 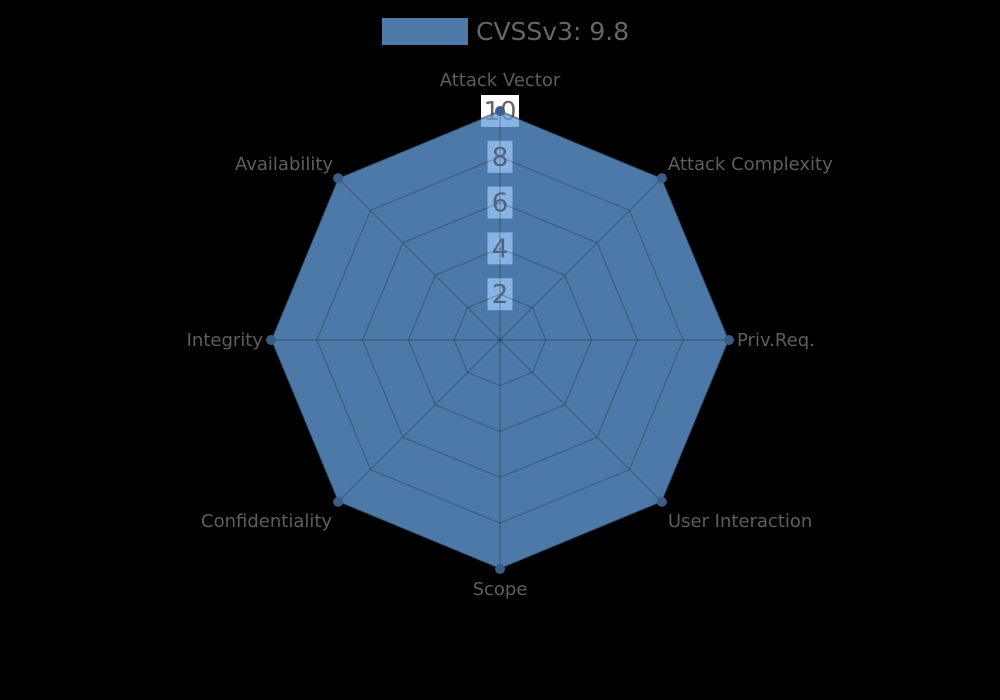 I want to click on radial-tick-label: 2, so click(x=500, y=295).